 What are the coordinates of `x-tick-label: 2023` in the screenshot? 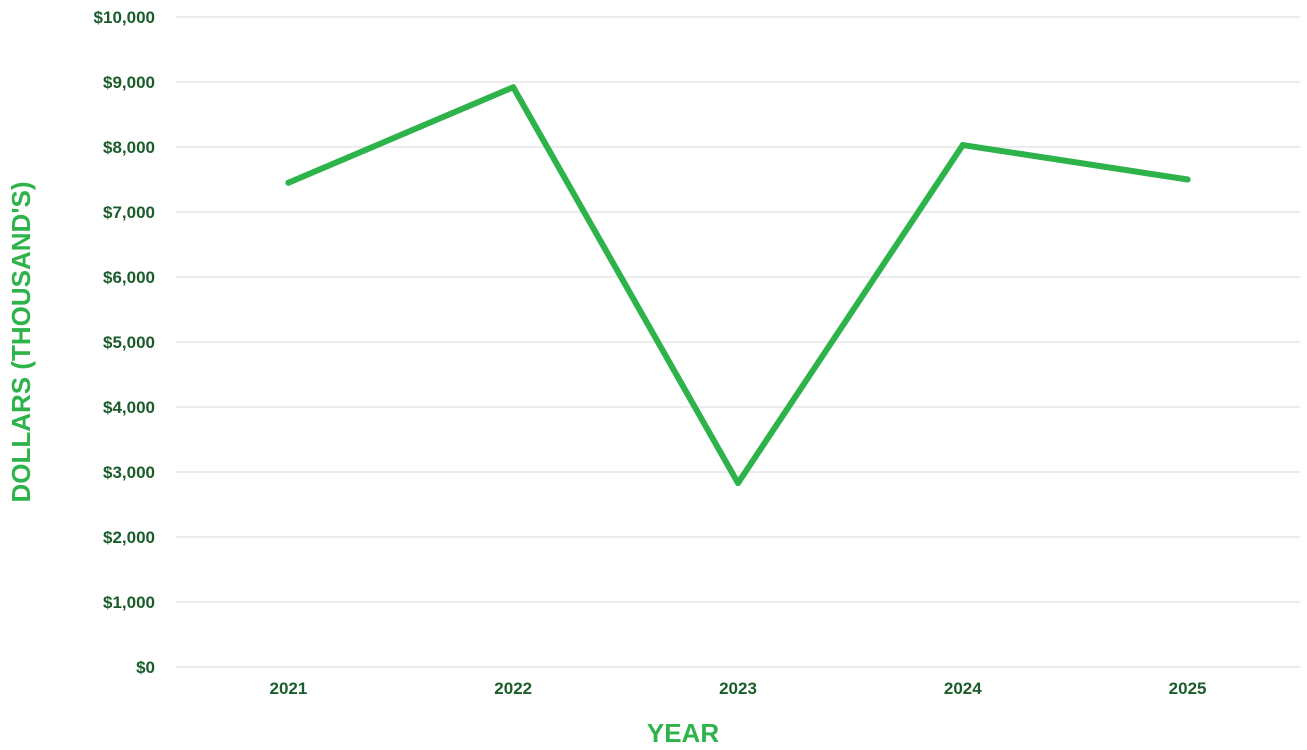 It's located at (738, 688).